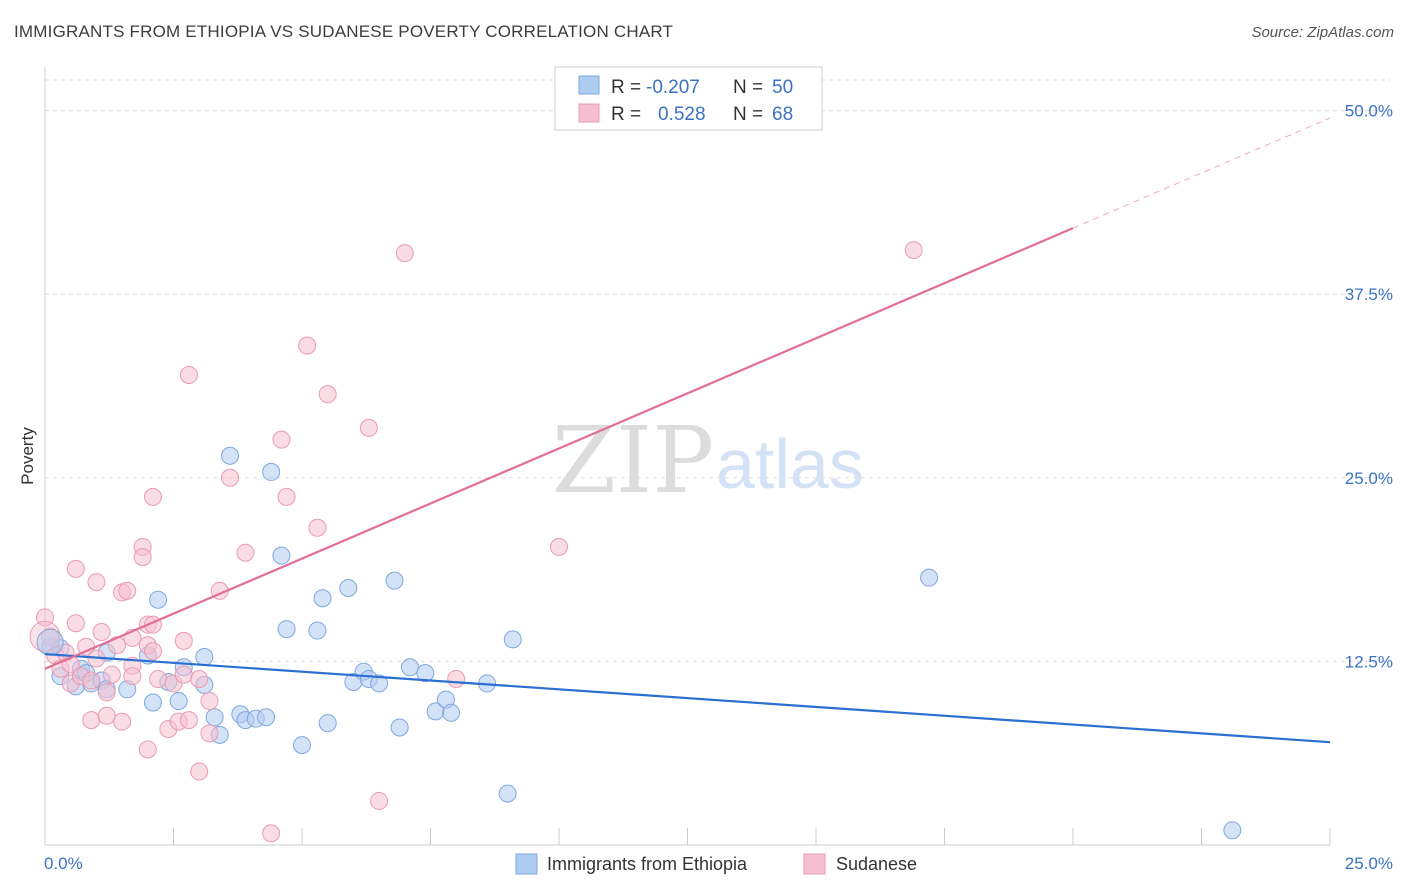 The image size is (1406, 892). I want to click on y-tick-label: 50.0%, so click(1369, 111).